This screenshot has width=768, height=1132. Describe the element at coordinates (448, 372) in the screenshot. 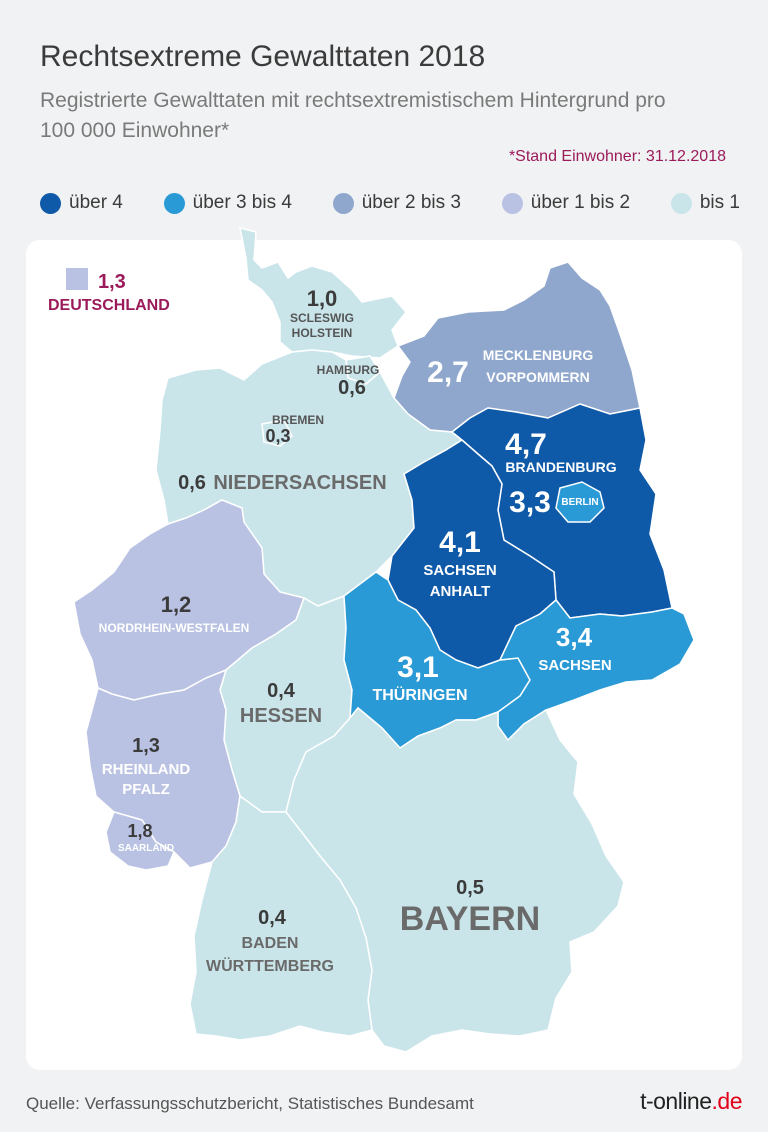

I see `mv-value: 2,7` at that location.